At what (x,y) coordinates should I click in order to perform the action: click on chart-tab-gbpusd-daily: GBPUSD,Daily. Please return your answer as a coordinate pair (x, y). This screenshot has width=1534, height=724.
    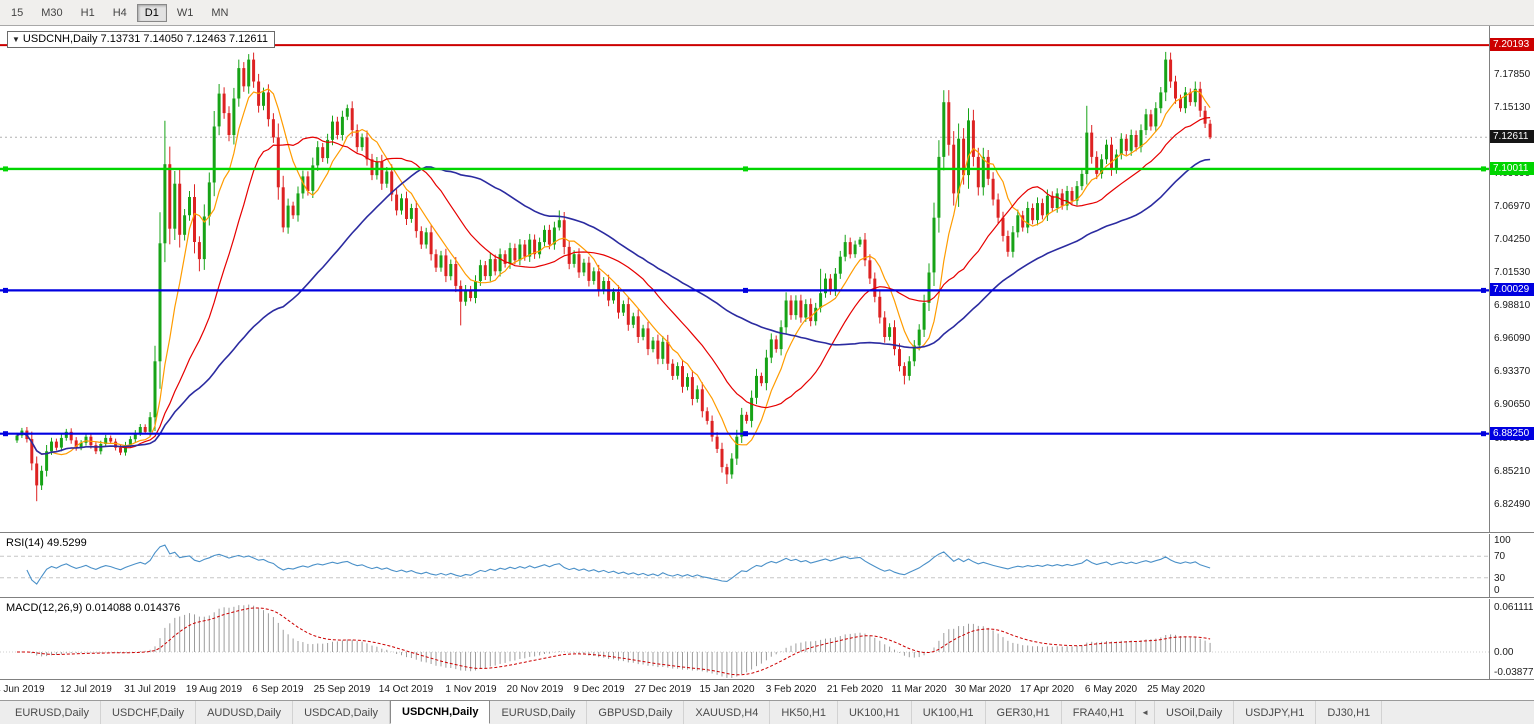
    Looking at the image, I should click on (636, 712).